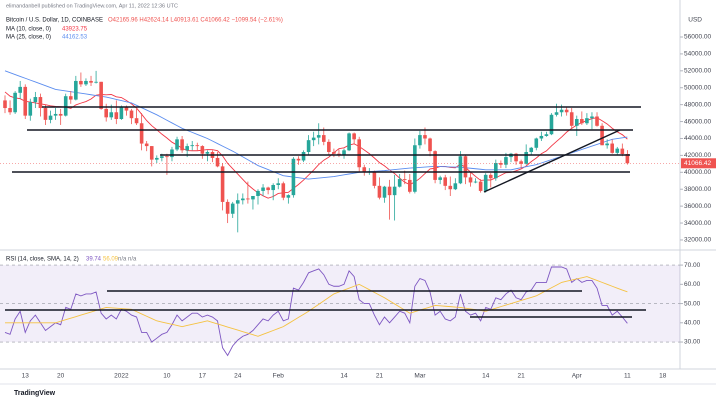 The width and height of the screenshot is (716, 402). What do you see at coordinates (692, 265) in the screenshot?
I see `y-tick-label: 70.00` at bounding box center [692, 265].